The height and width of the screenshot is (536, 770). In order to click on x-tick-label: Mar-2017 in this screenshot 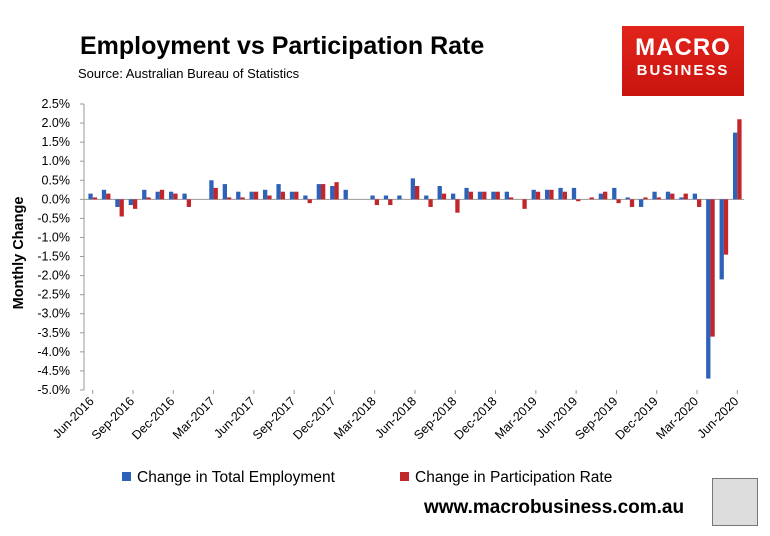, I will do `click(194, 418)`.